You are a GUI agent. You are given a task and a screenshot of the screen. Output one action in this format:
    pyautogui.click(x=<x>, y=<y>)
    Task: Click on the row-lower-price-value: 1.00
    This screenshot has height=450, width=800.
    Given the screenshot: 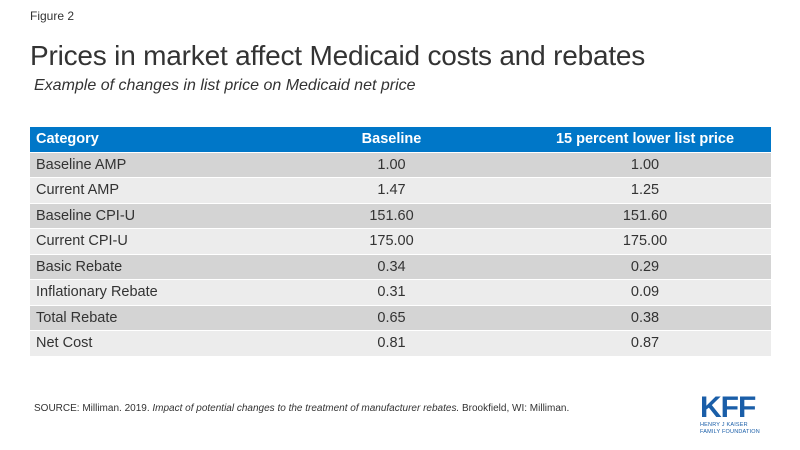 What is the action you would take?
    pyautogui.click(x=645, y=165)
    